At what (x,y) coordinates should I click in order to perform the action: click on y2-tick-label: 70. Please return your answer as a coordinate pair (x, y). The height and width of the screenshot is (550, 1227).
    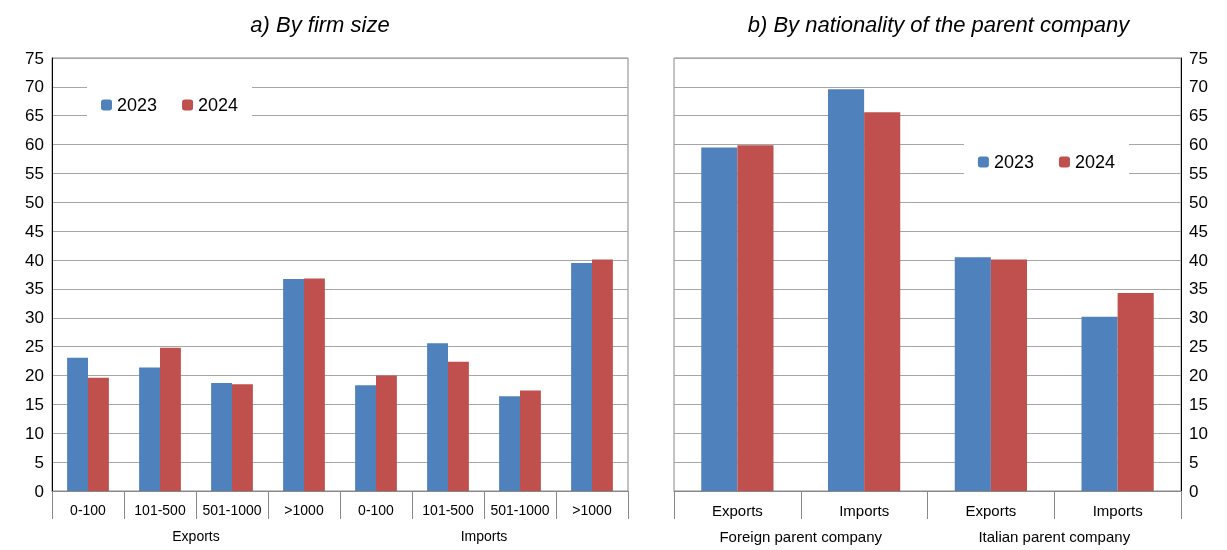
    Looking at the image, I should click on (1198, 87).